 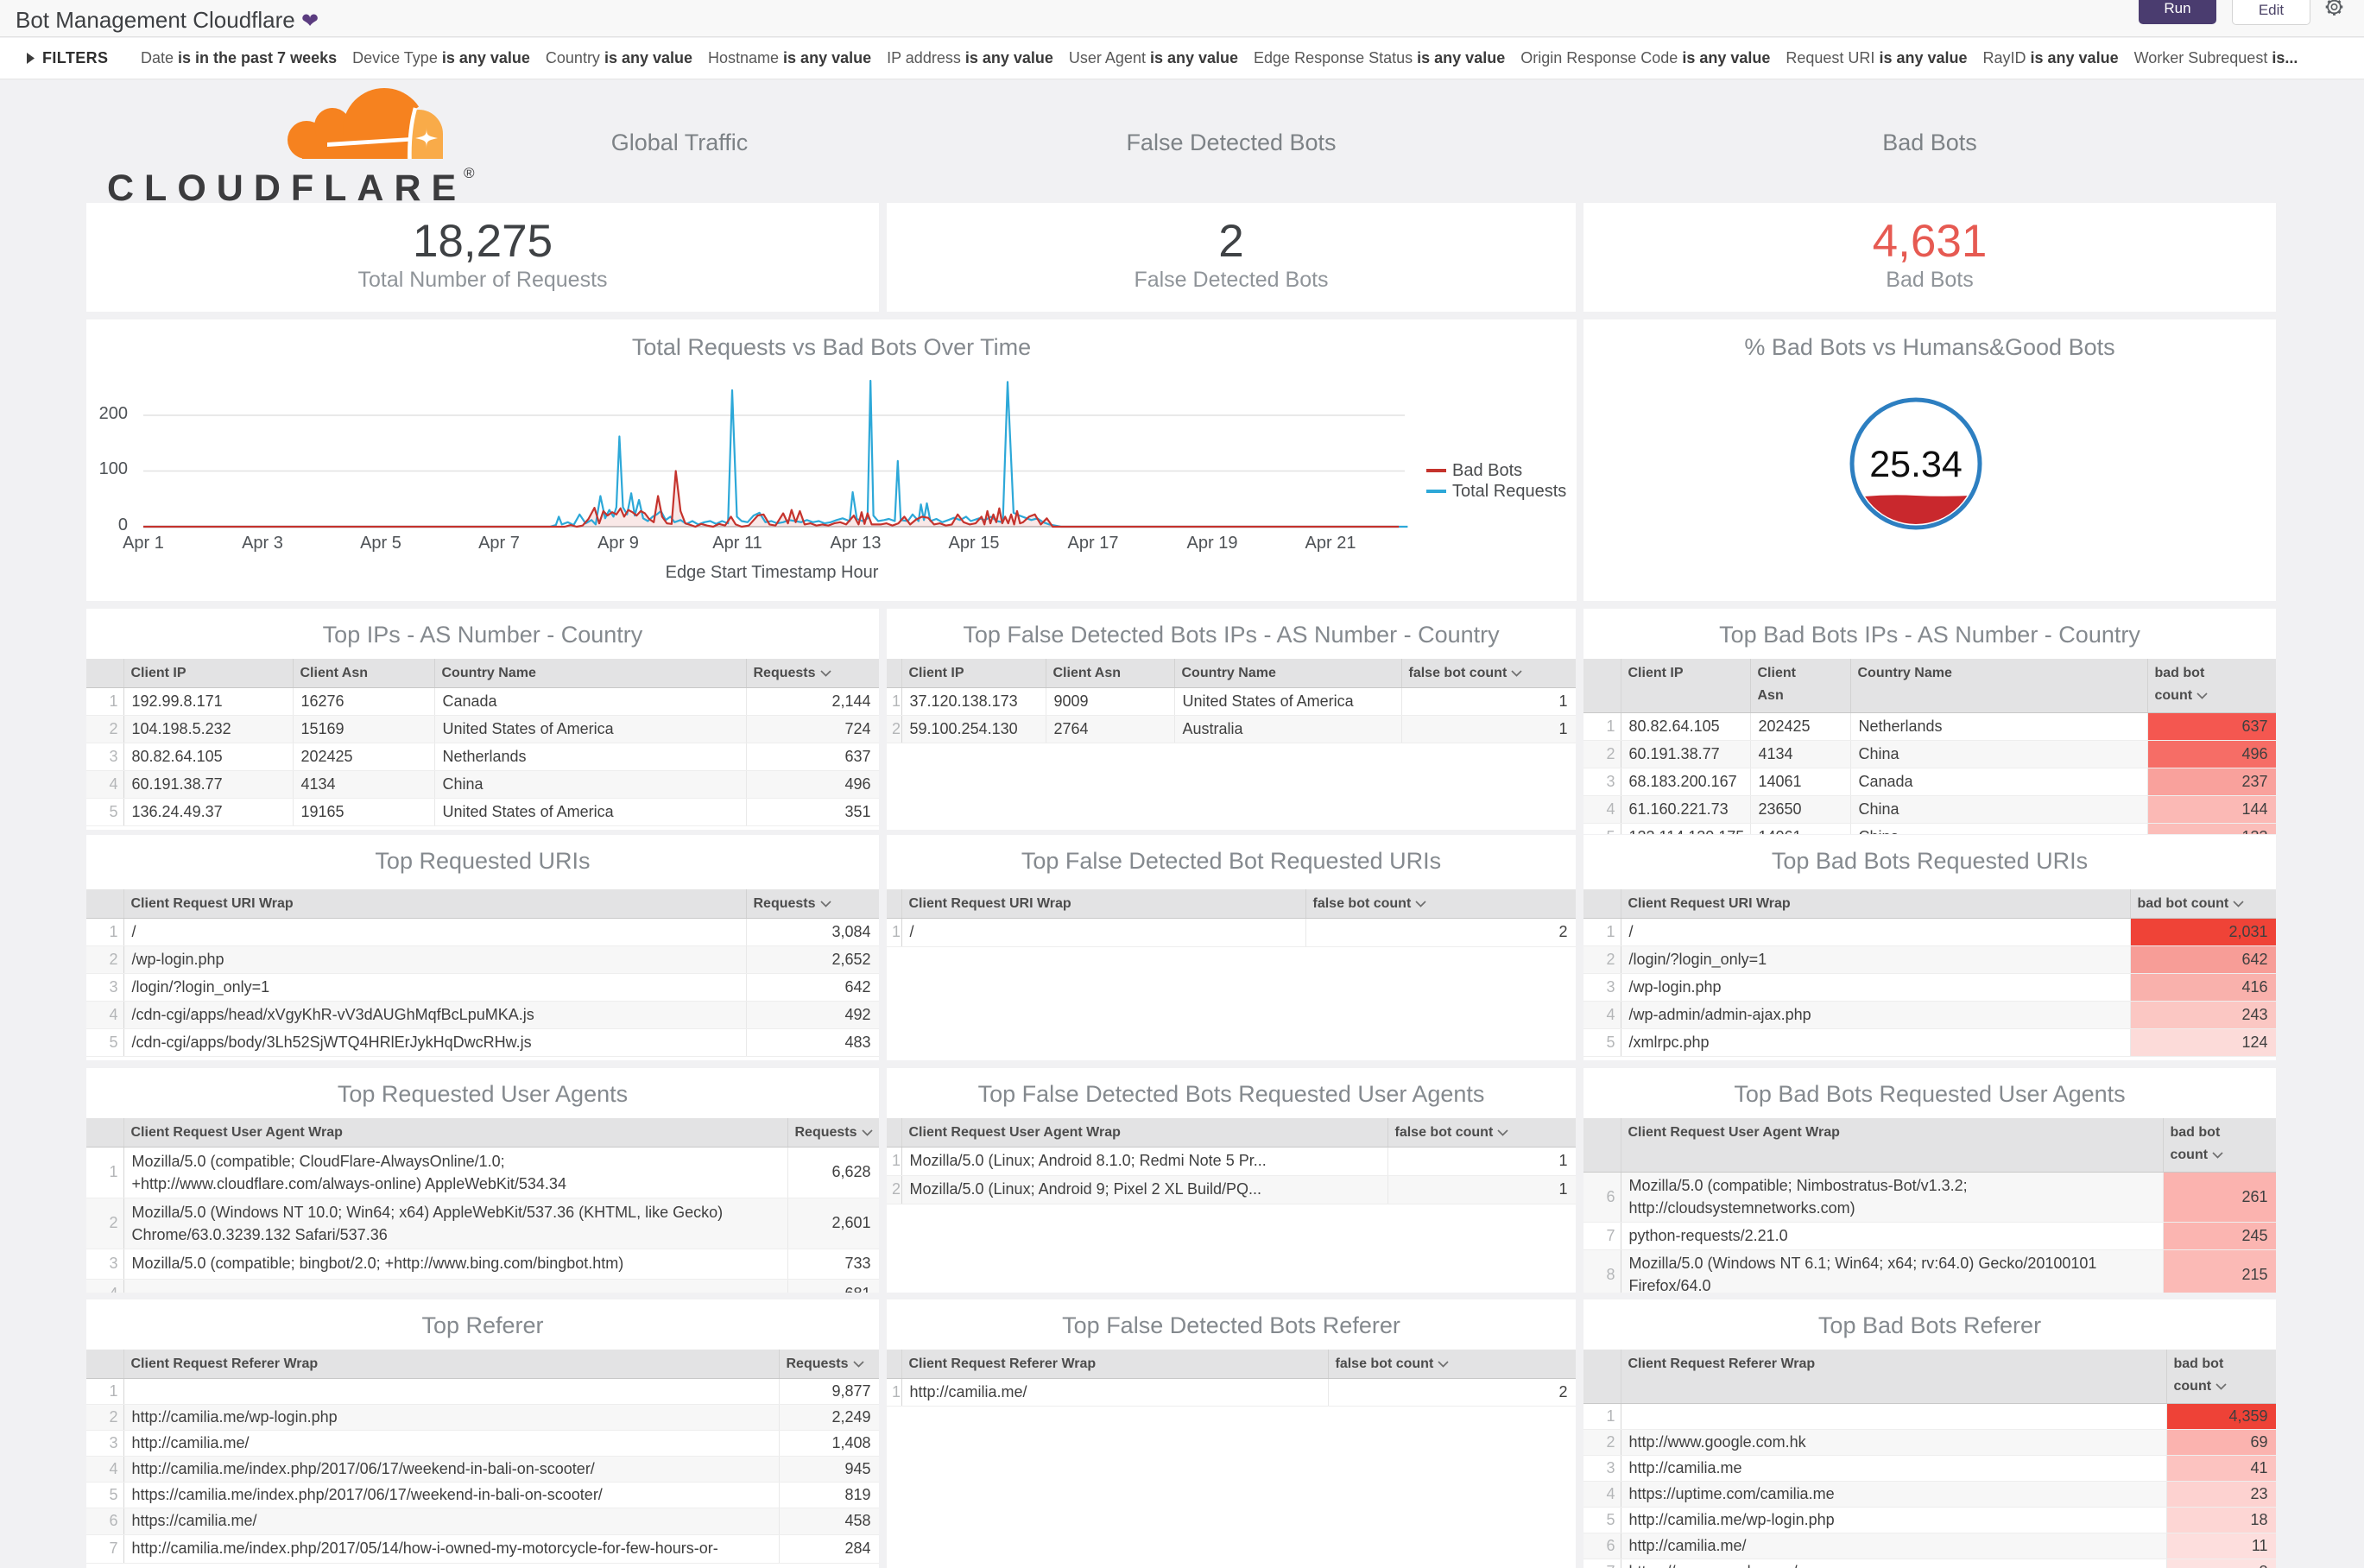 I want to click on svg-text: CLOUDFLARE, so click(x=286, y=189).